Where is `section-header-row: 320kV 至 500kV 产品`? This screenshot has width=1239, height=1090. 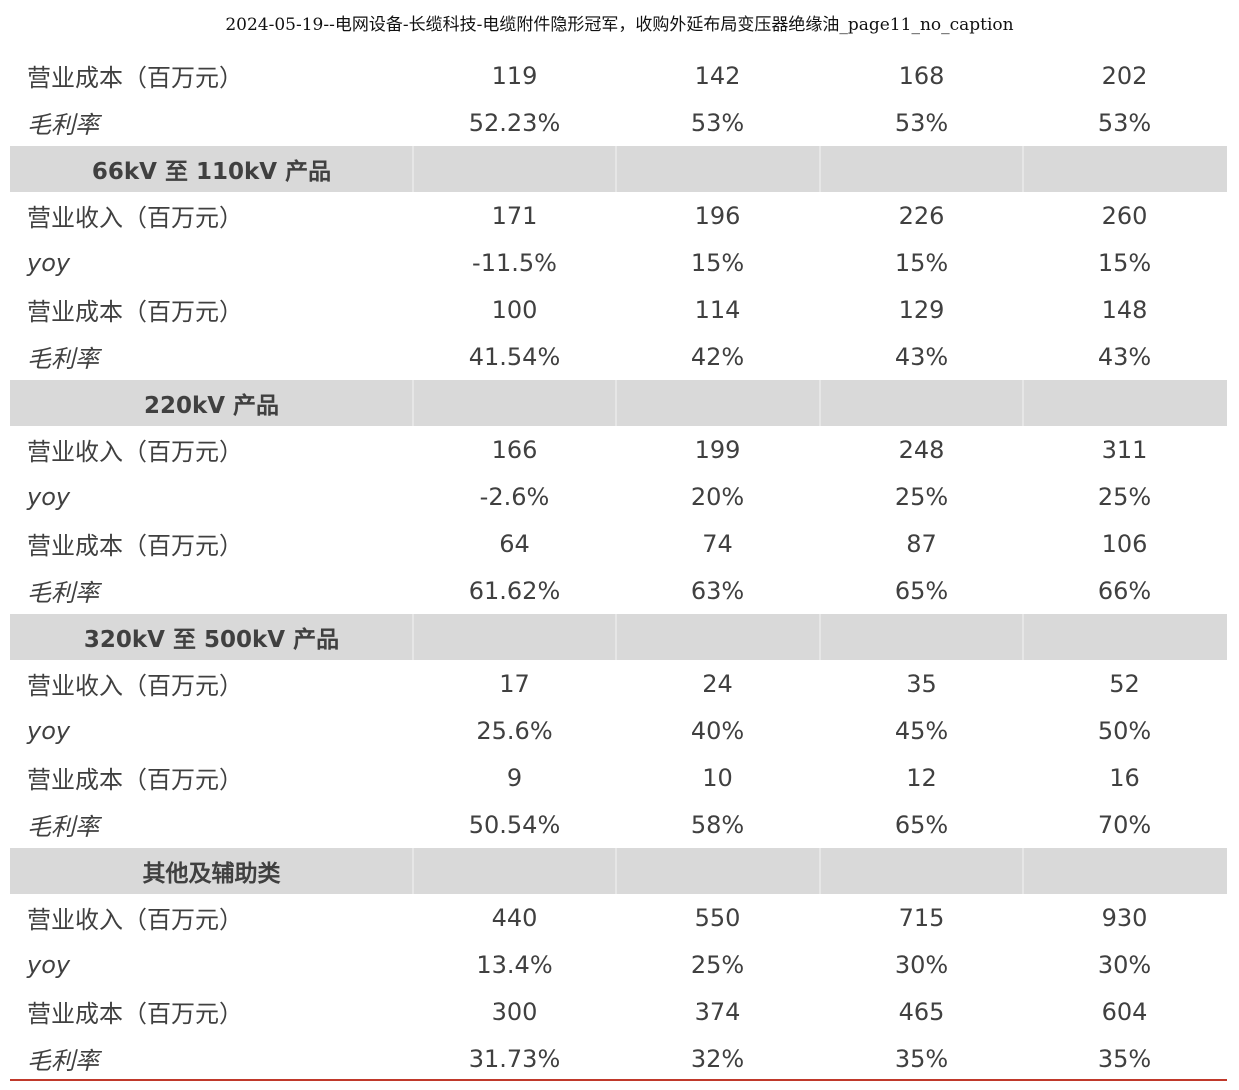
section-header-row: 320kV 至 500kV 产品 is located at coordinates (618, 637).